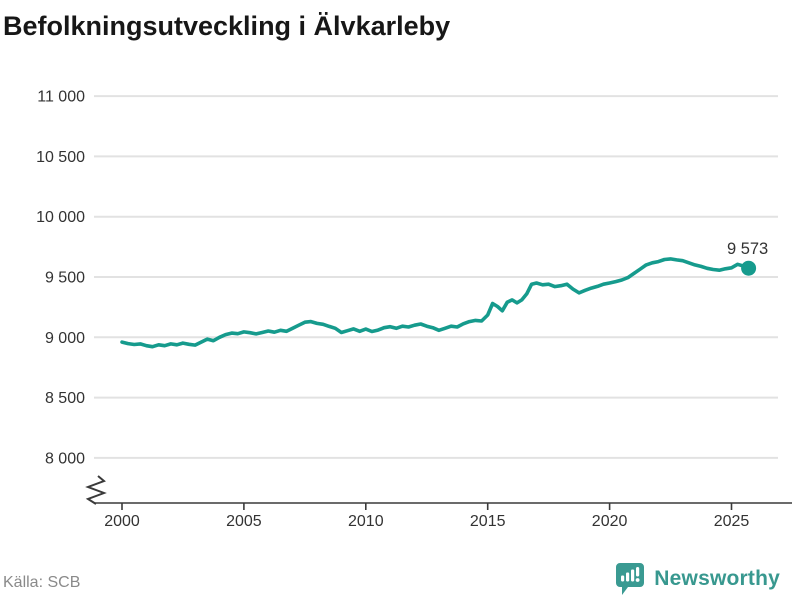  What do you see at coordinates (630, 579) in the screenshot?
I see `newsworthy-logo-icon` at bounding box center [630, 579].